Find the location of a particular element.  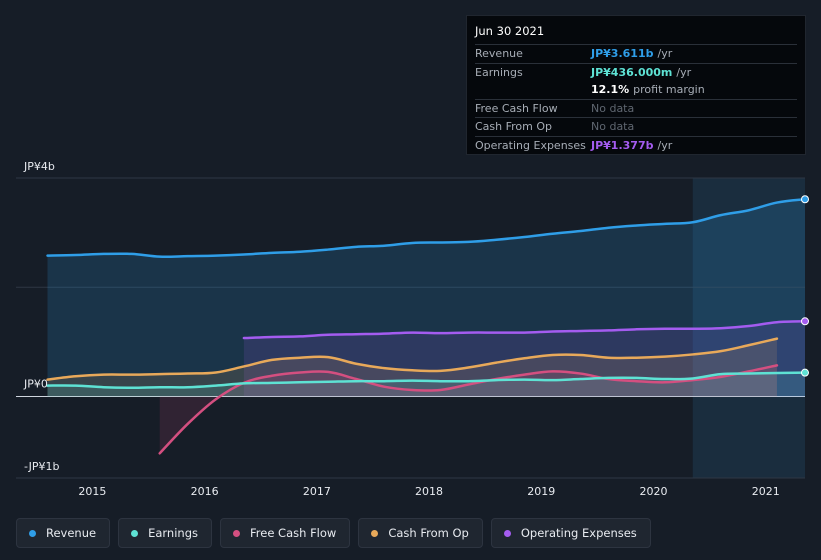

operating-expenses-line is located at coordinates (524, 330).